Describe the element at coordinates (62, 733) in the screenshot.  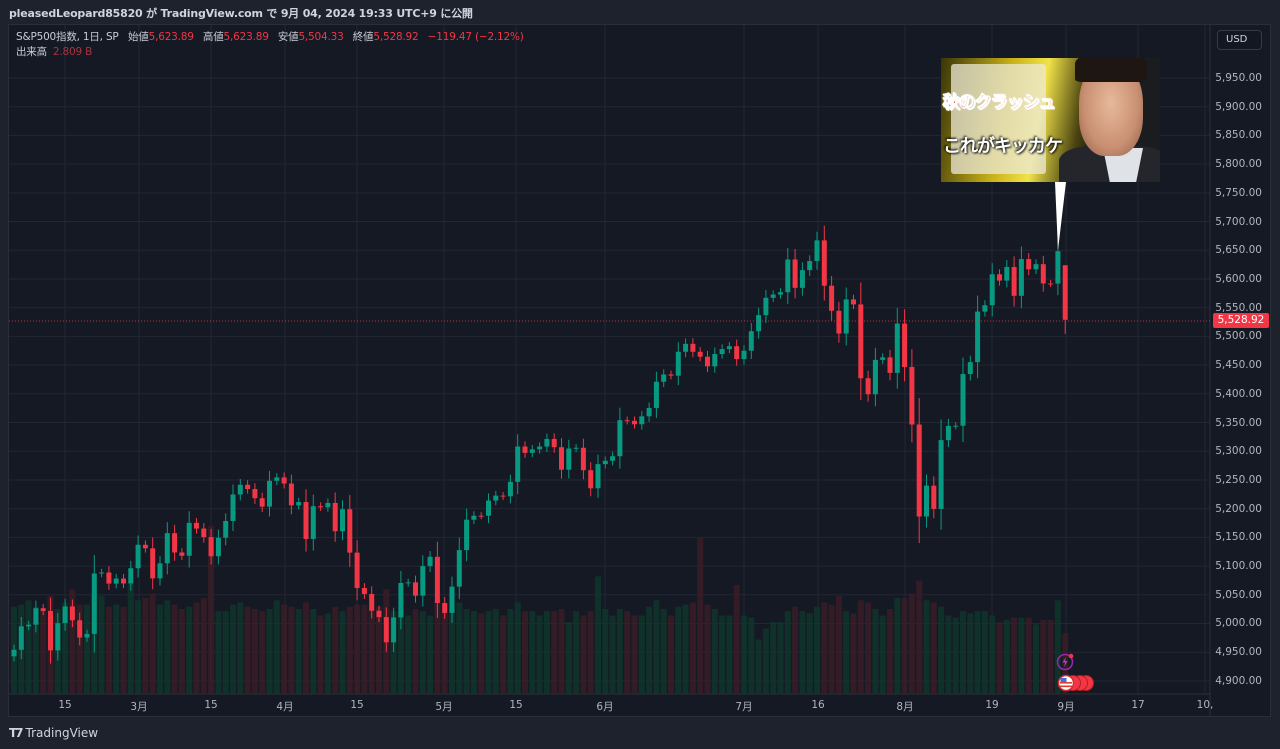
I see `tradingview-wordmark: TradingView` at that location.